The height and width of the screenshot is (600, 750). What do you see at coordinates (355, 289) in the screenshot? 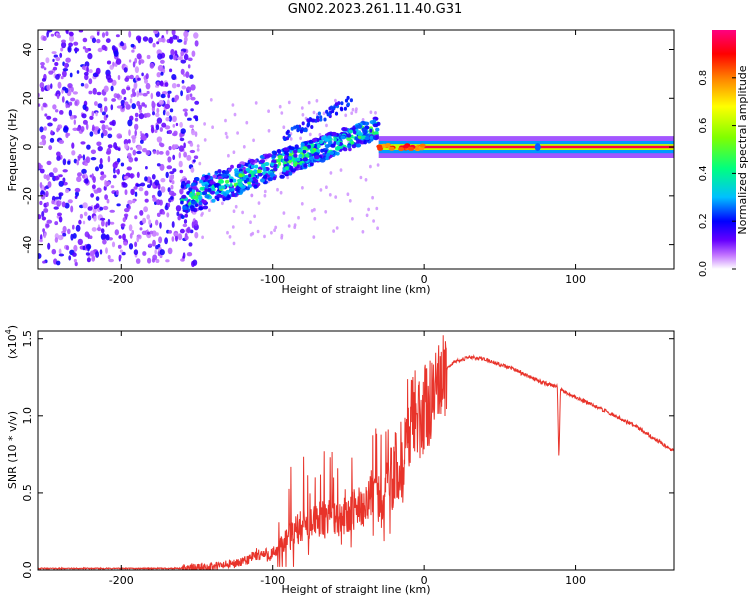
I see `spectrogram-xlabel: Height of straight line (km)` at bounding box center [355, 289].